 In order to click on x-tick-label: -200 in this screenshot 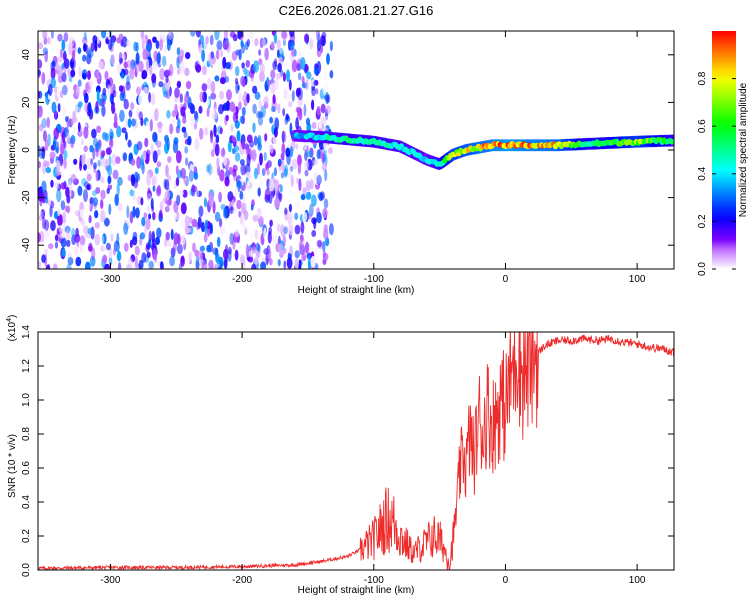, I will do `click(242, 580)`.